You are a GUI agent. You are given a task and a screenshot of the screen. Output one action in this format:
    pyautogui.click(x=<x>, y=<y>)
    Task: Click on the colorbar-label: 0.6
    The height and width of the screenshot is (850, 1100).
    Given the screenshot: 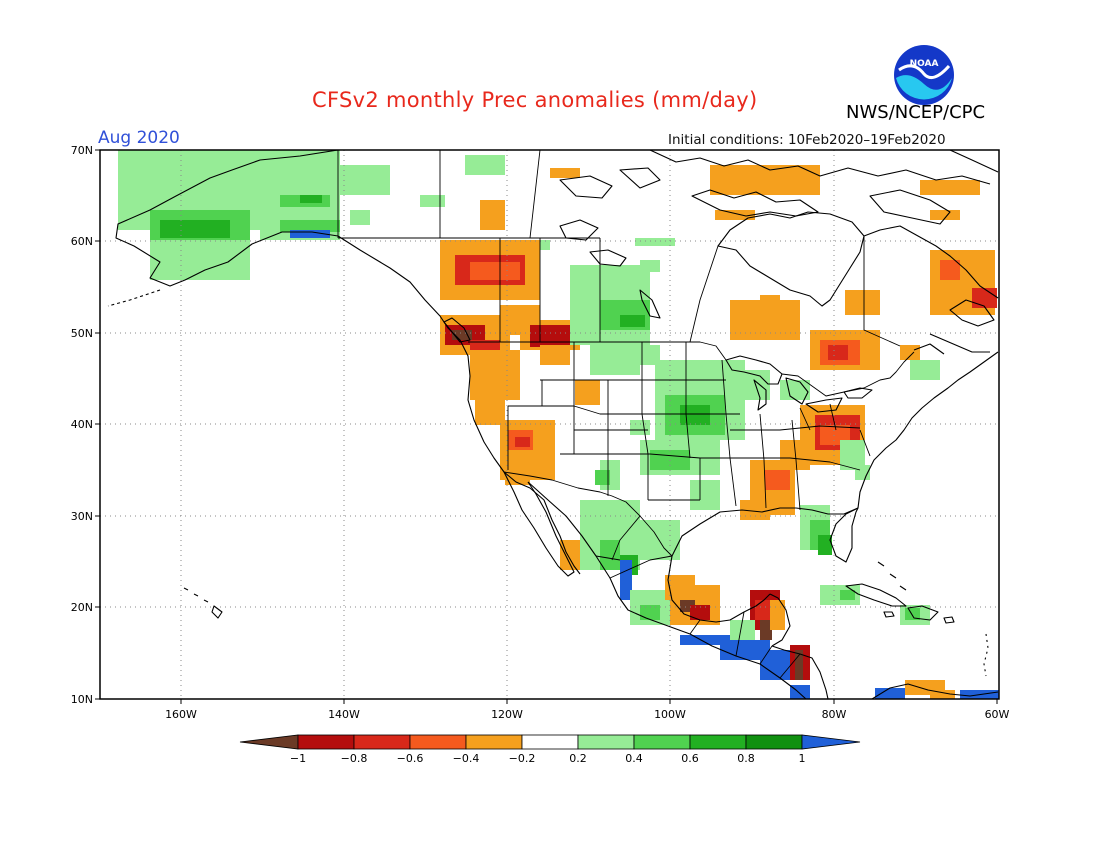 What is the action you would take?
    pyautogui.click(x=690, y=758)
    